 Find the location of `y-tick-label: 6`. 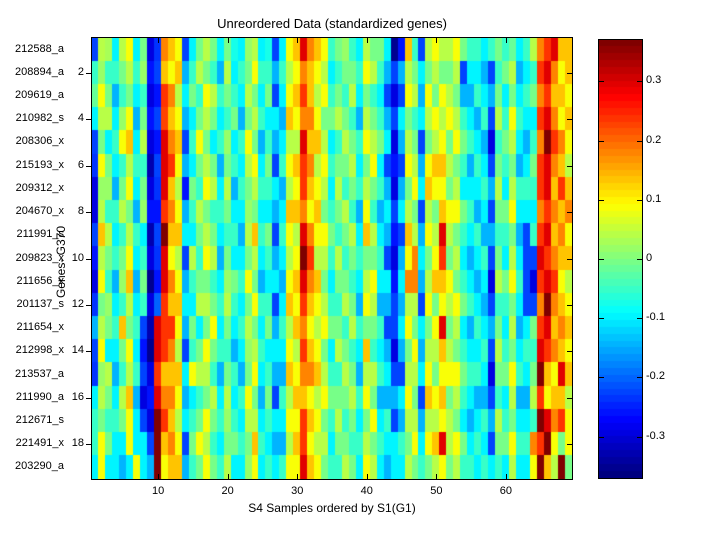

y-tick-label: 6 is located at coordinates (80, 164).